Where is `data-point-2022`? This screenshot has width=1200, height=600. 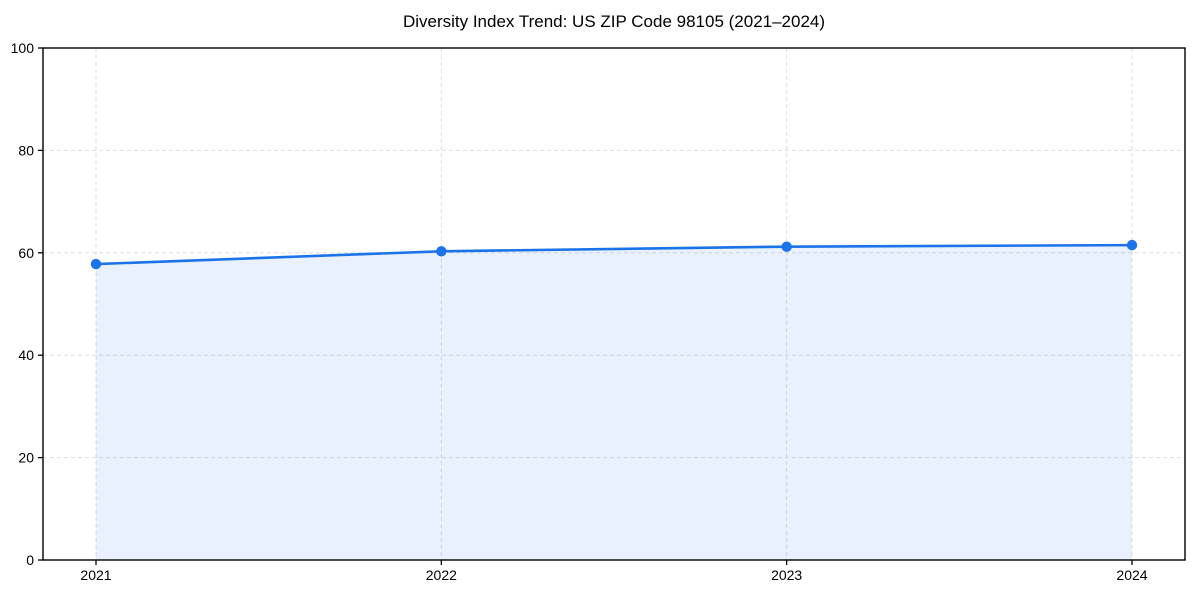
data-point-2022 is located at coordinates (441, 251).